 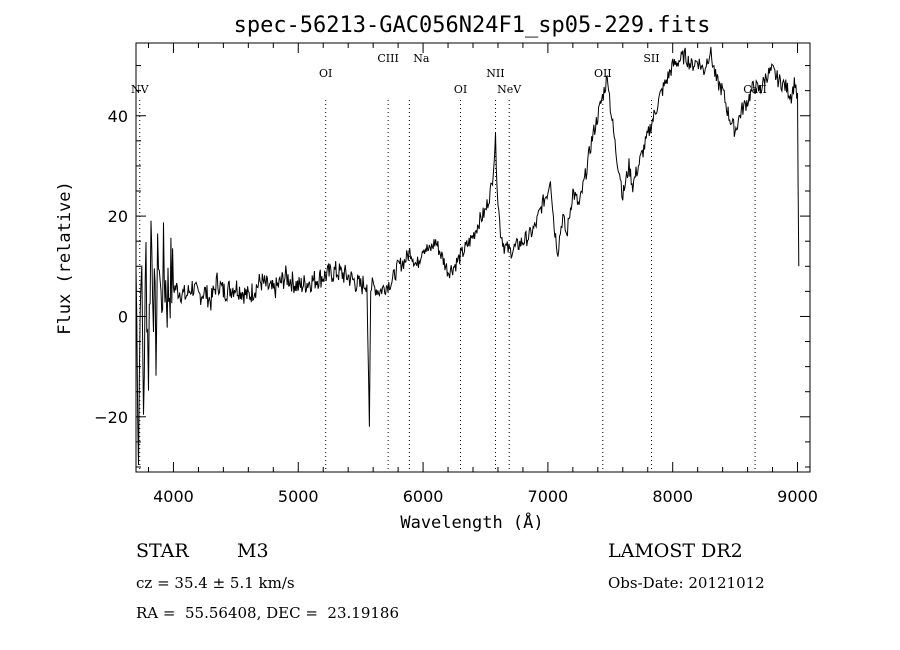 I want to click on object-type: STAR, so click(x=162, y=551).